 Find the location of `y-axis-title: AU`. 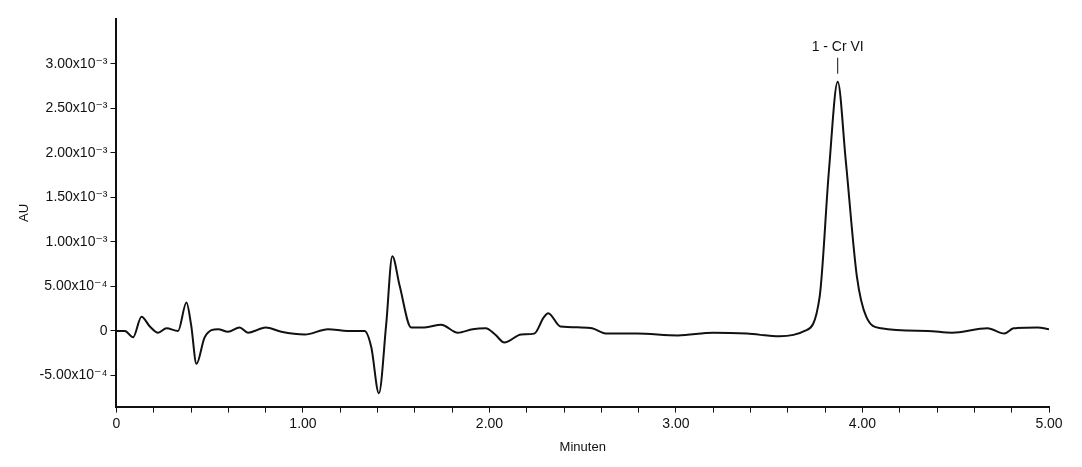

y-axis-title: AU is located at coordinates (24, 213).